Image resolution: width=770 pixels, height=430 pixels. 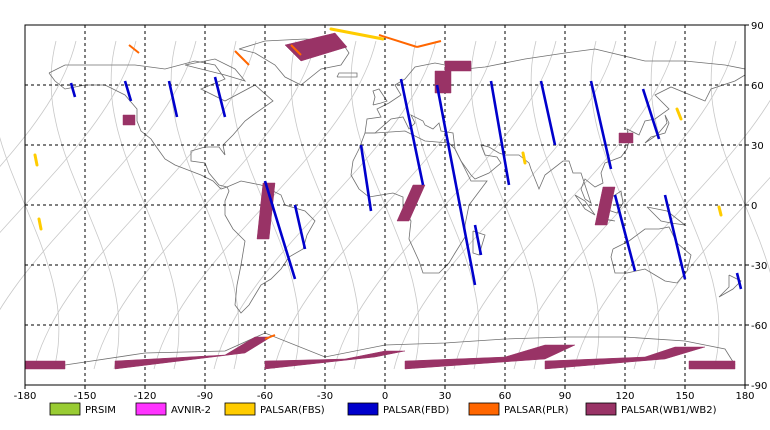 I want to click on x-tick-label: -90, so click(x=205, y=396).